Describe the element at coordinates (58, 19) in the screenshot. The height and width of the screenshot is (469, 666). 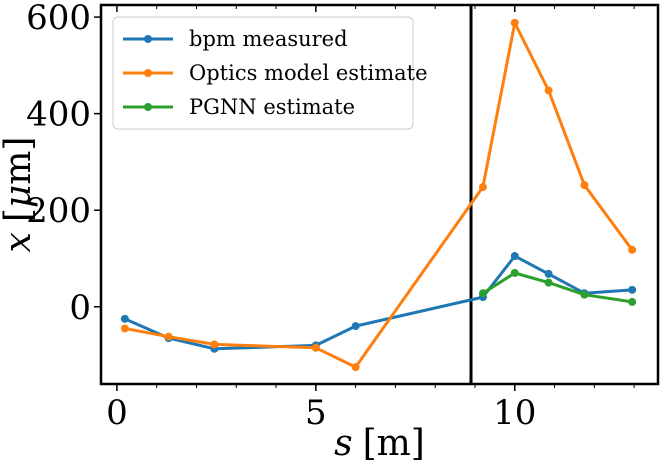
I see `y-tick-label: 600` at that location.